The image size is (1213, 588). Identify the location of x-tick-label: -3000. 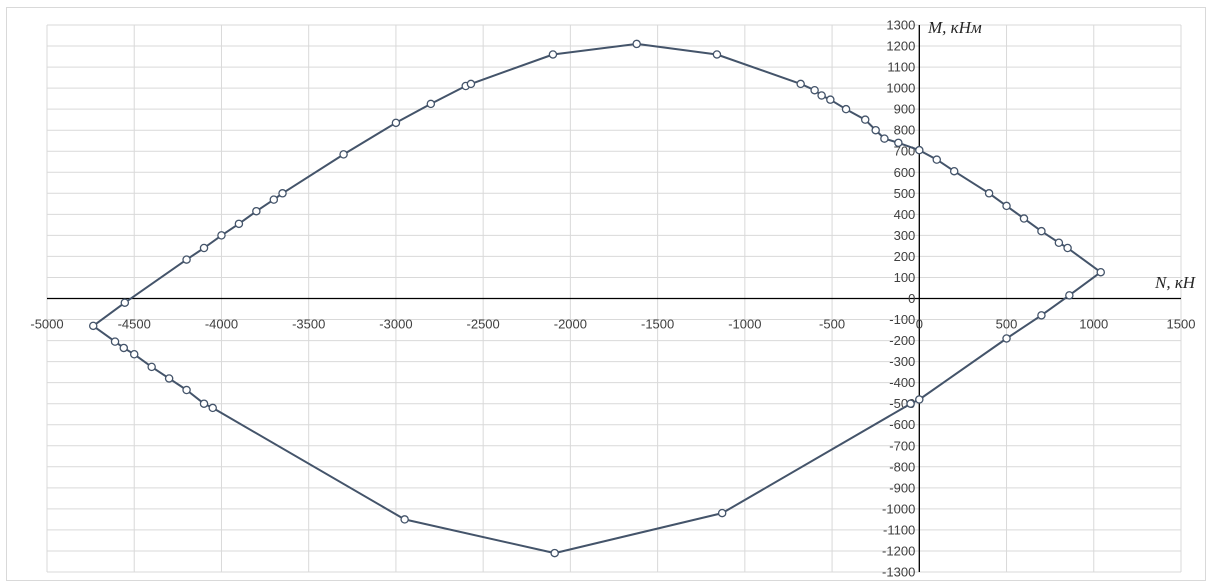
(395, 324).